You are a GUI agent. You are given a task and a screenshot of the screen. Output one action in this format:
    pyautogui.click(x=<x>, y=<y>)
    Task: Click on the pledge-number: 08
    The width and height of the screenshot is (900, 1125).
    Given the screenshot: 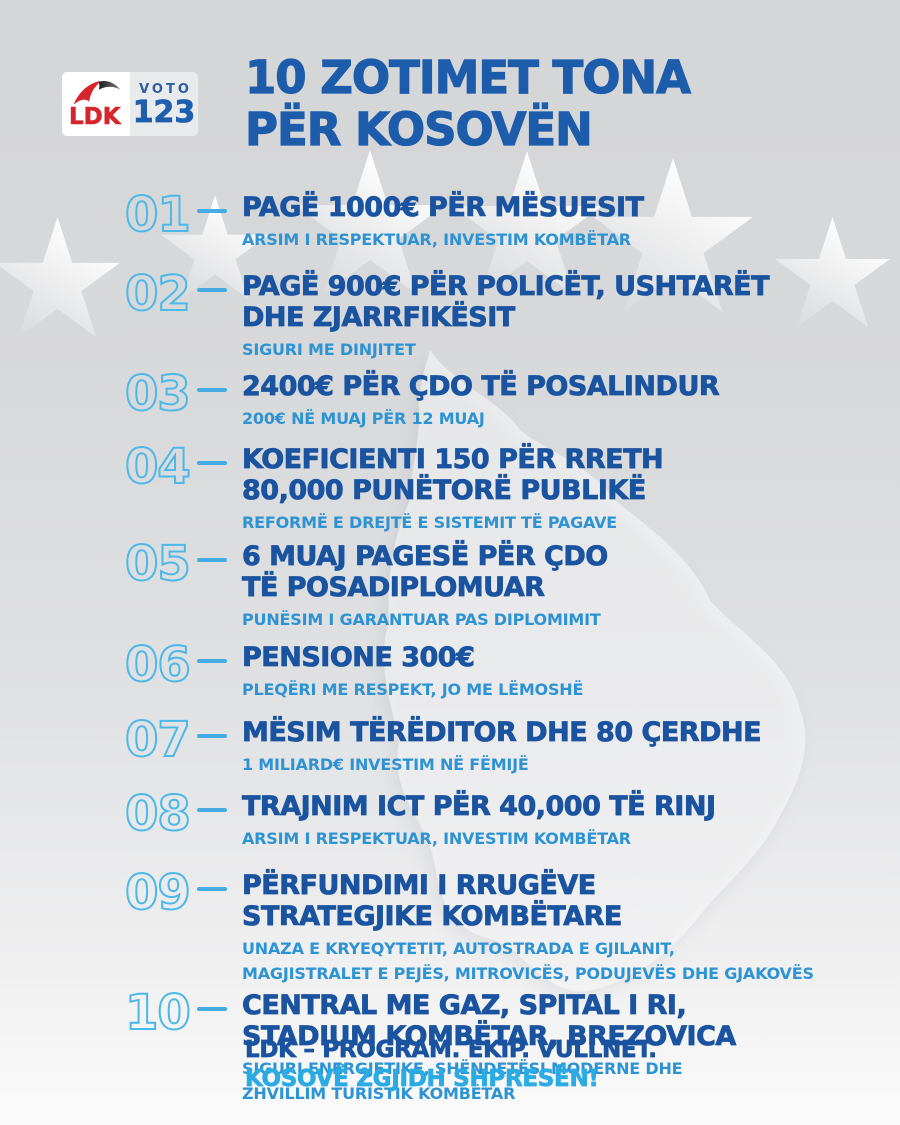 What is the action you would take?
    pyautogui.click(x=158, y=814)
    